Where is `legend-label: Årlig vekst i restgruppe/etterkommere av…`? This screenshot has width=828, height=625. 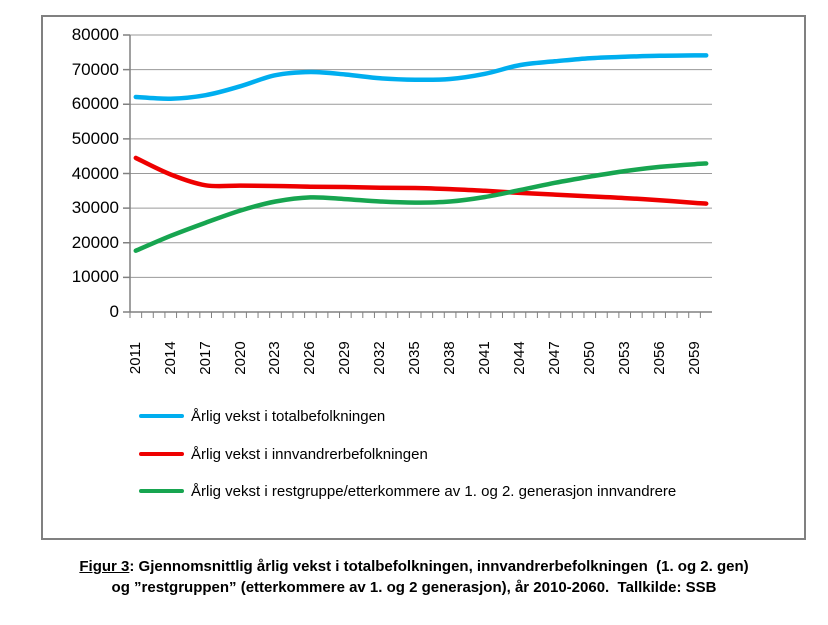
legend-label: Årlig vekst i restgruppe/etterkommere av… is located at coordinates (434, 491).